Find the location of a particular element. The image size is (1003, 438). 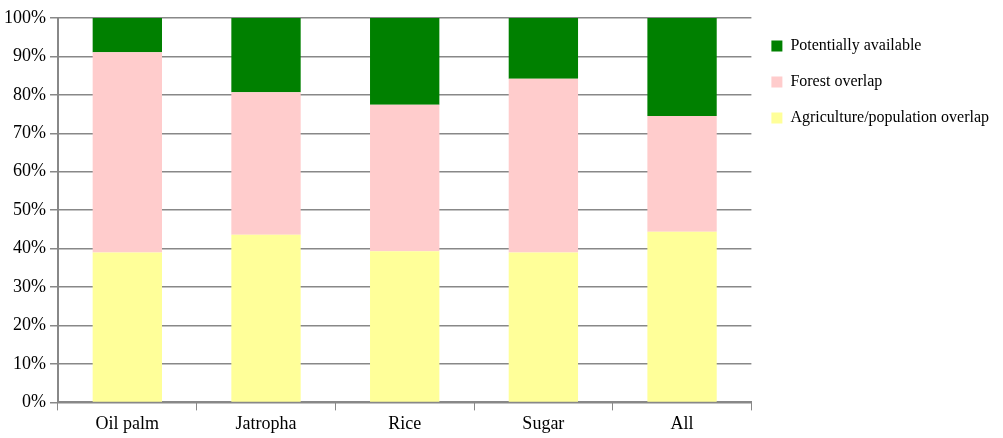

x-tick-label: Oil palm is located at coordinates (127, 422).